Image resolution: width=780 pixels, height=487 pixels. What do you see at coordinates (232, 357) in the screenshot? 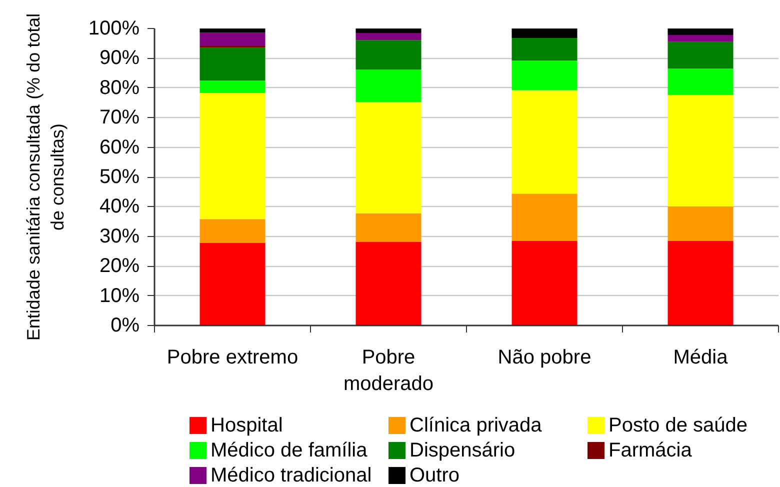
I see `x-tick-label: Pobre extremo` at bounding box center [232, 357].